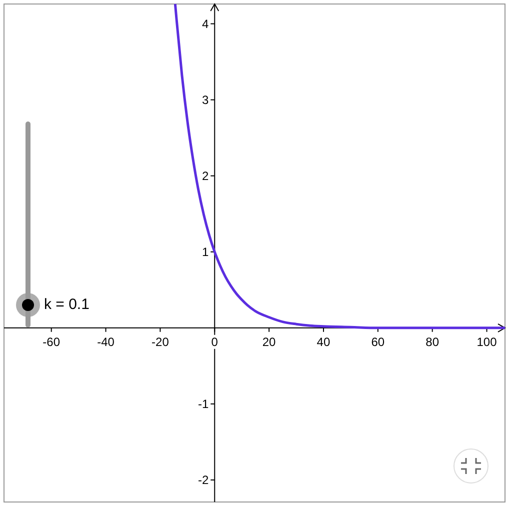 The width and height of the screenshot is (509, 507). I want to click on x-tick-label: -20, so click(161, 341).